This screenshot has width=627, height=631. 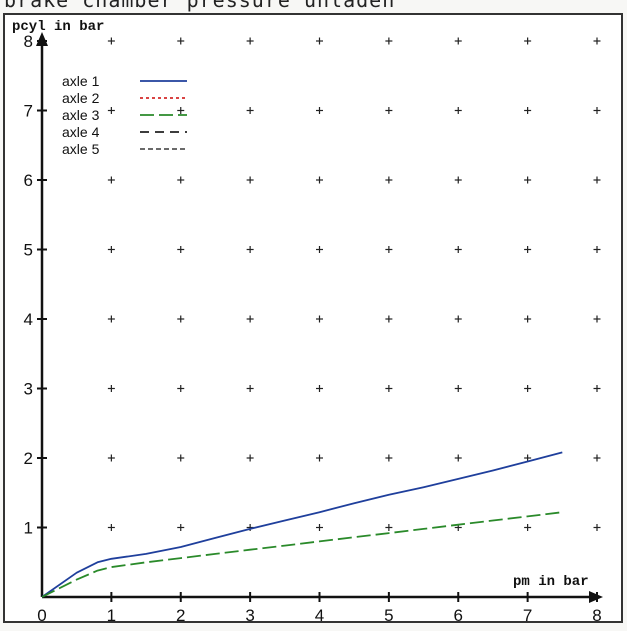 I want to click on y-tick-label: 7, so click(x=28, y=111).